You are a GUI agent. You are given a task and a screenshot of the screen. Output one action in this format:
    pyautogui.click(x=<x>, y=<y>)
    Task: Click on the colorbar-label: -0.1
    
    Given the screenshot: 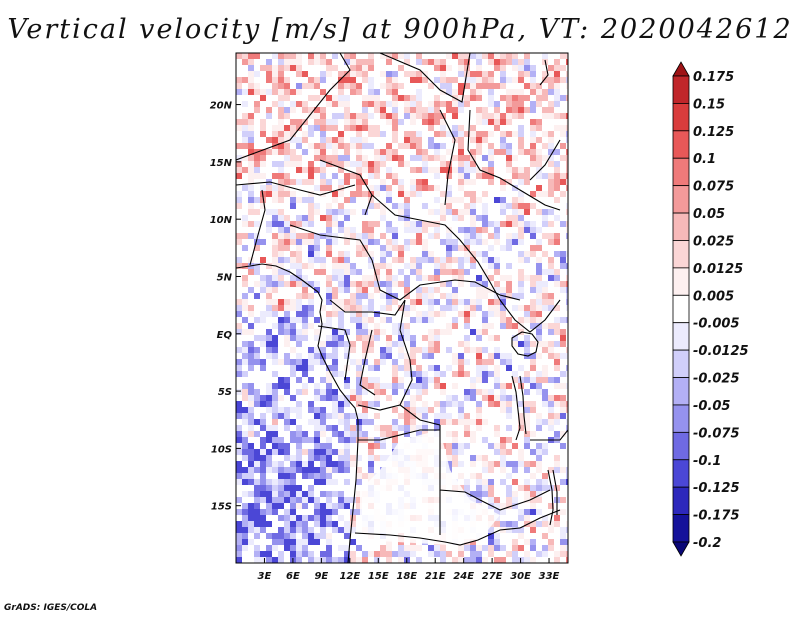 What is the action you would take?
    pyautogui.click(x=707, y=461)
    